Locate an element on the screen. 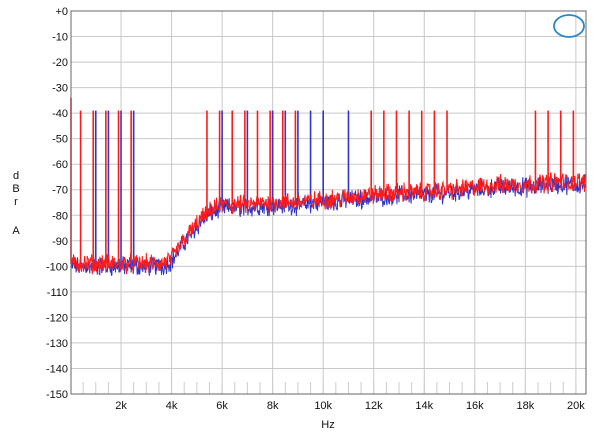 The image size is (600, 441). y-tick-label: -20 is located at coordinates (60, 63).